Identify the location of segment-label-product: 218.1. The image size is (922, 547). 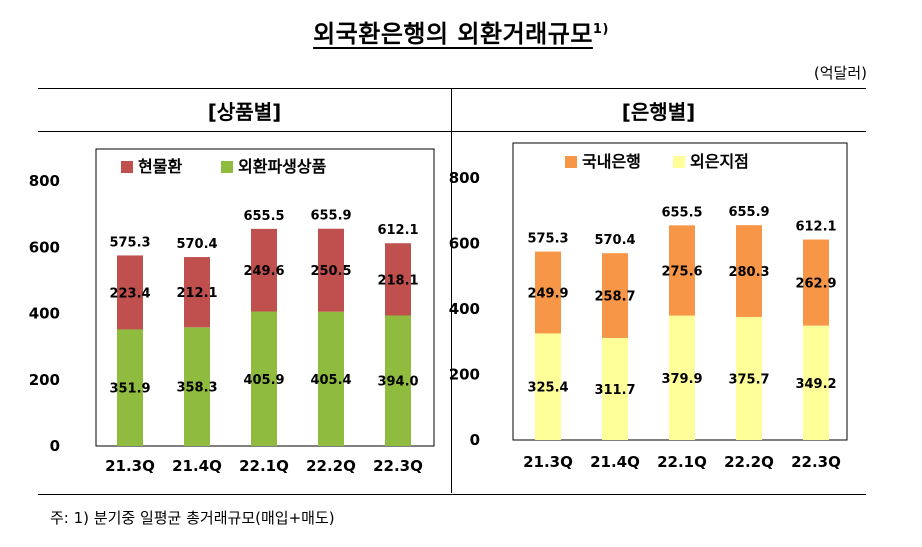
(397, 280).